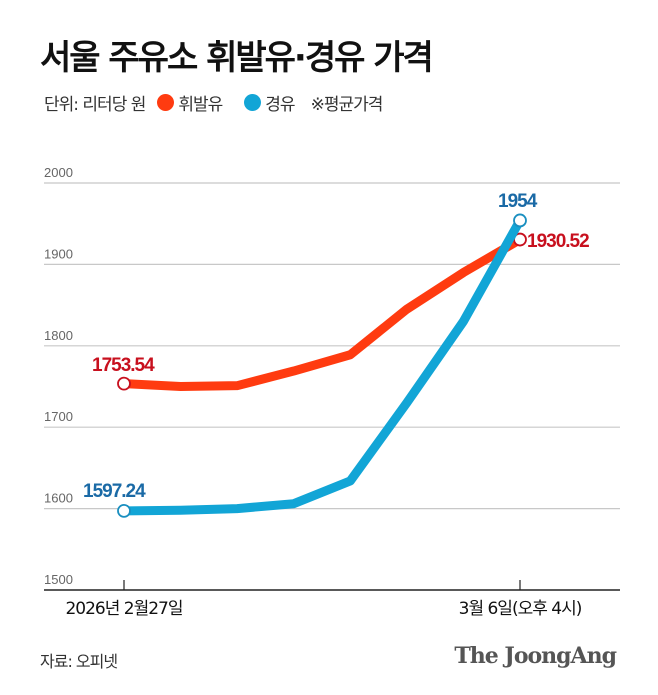 This screenshot has width=658, height=695. Describe the element at coordinates (558, 241) in the screenshot. I see `data-label: 1930.52` at that location.